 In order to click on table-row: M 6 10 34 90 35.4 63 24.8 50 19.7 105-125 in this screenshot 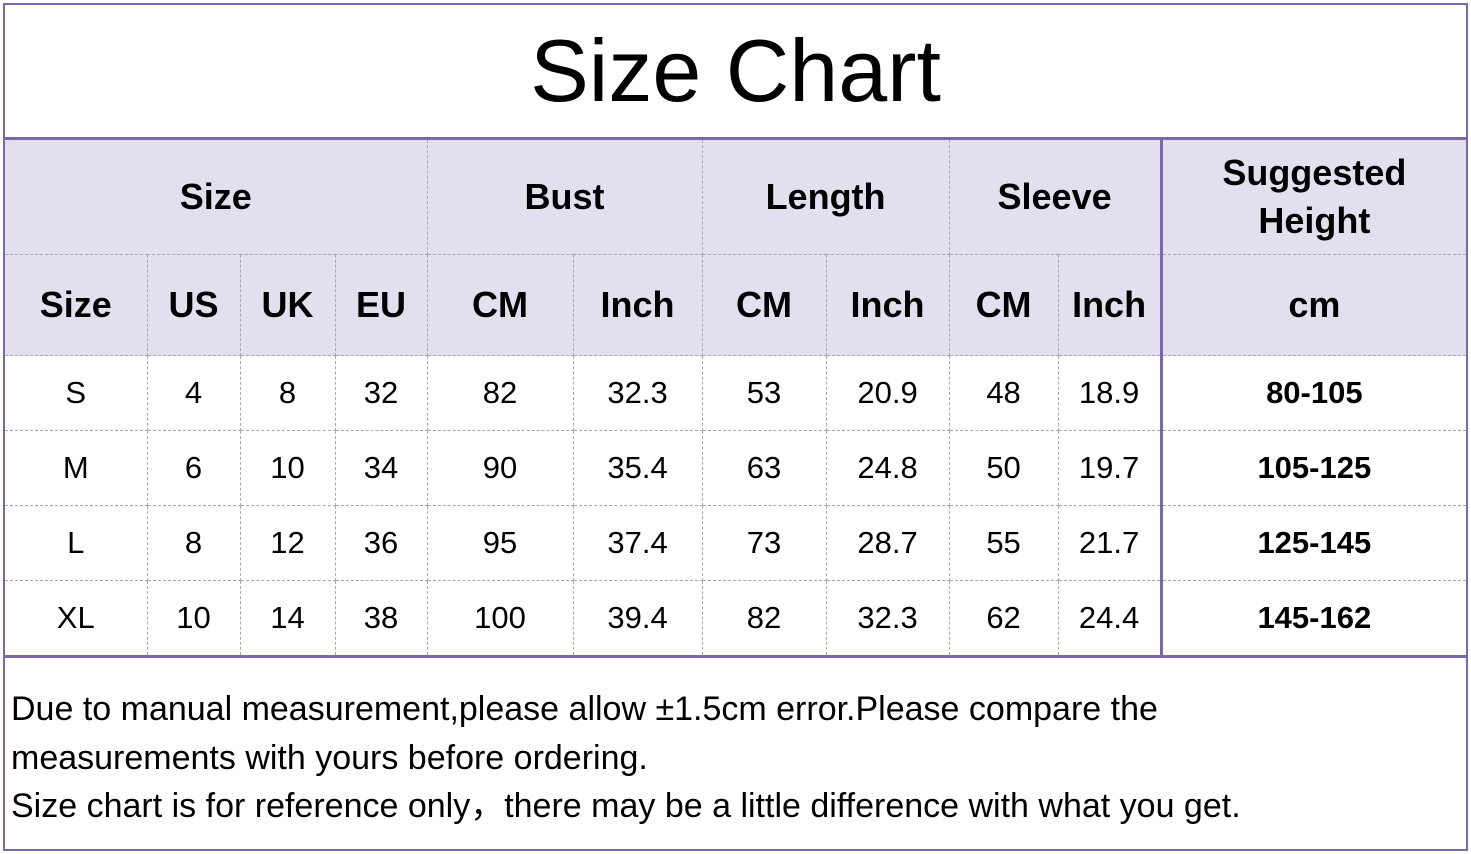, I will do `click(736, 468)`.